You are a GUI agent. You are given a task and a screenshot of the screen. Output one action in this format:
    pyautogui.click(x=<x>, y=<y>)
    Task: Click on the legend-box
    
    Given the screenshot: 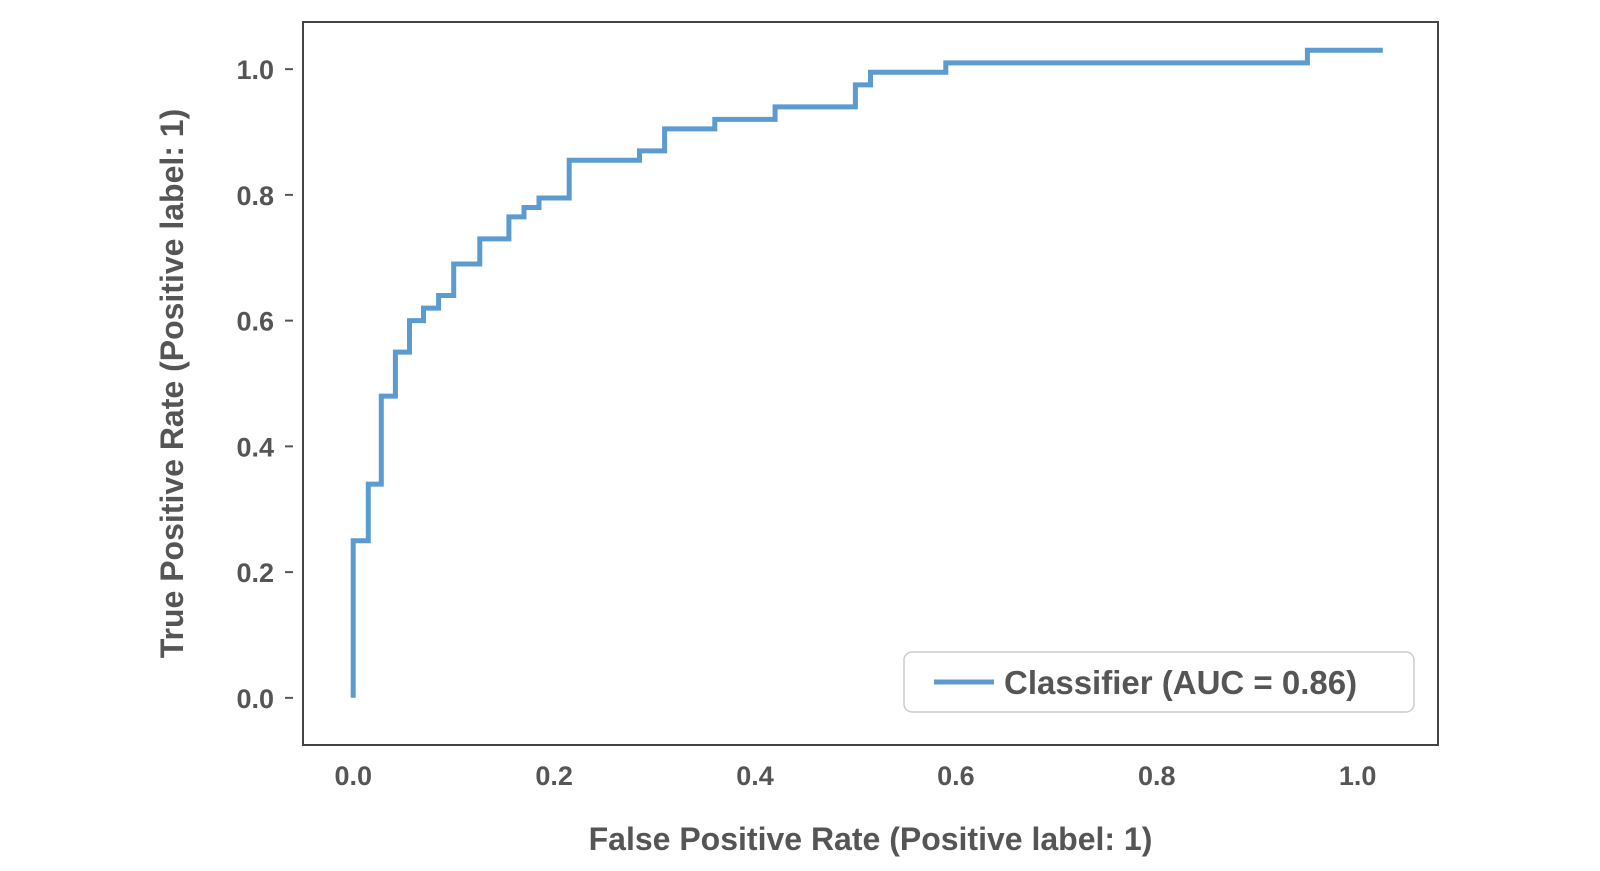 What is the action you would take?
    pyautogui.click(x=1159, y=682)
    